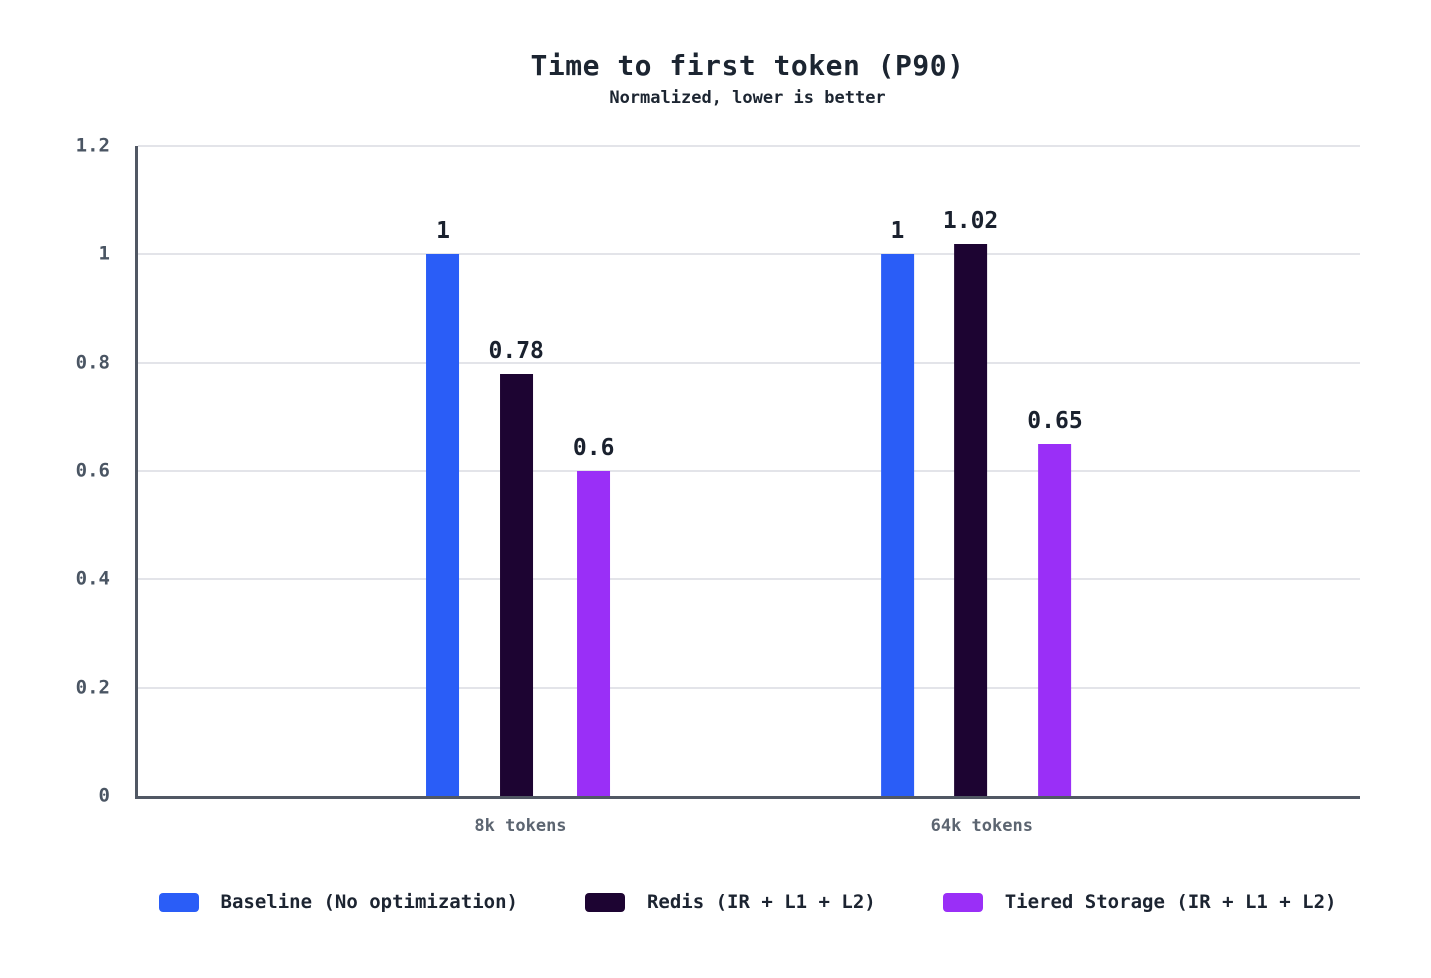 The height and width of the screenshot is (978, 1431). I want to click on legend-item-baseline-no-optimization: Baseline (No optimization), so click(338, 901).